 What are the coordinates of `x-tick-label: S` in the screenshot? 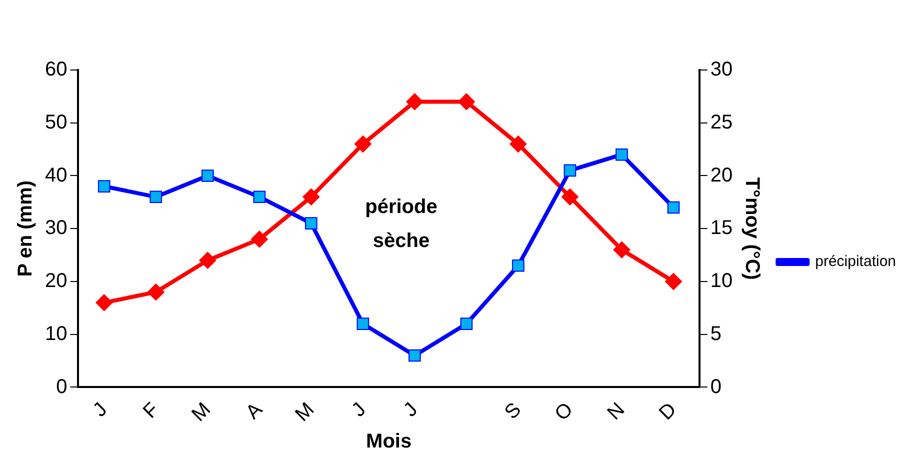 It's located at (513, 411).